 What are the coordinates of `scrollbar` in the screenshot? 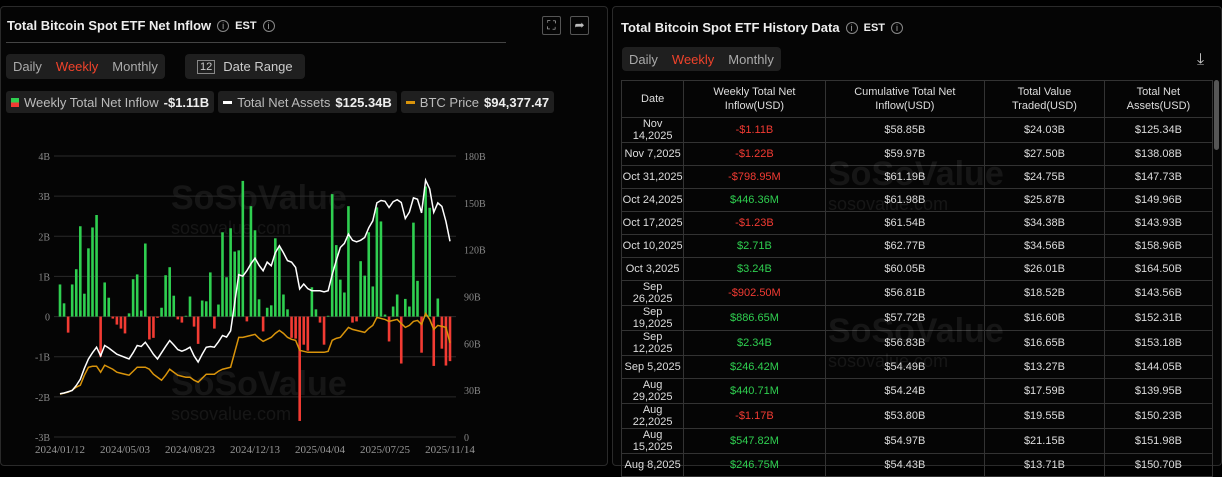 It's located at (1216, 115).